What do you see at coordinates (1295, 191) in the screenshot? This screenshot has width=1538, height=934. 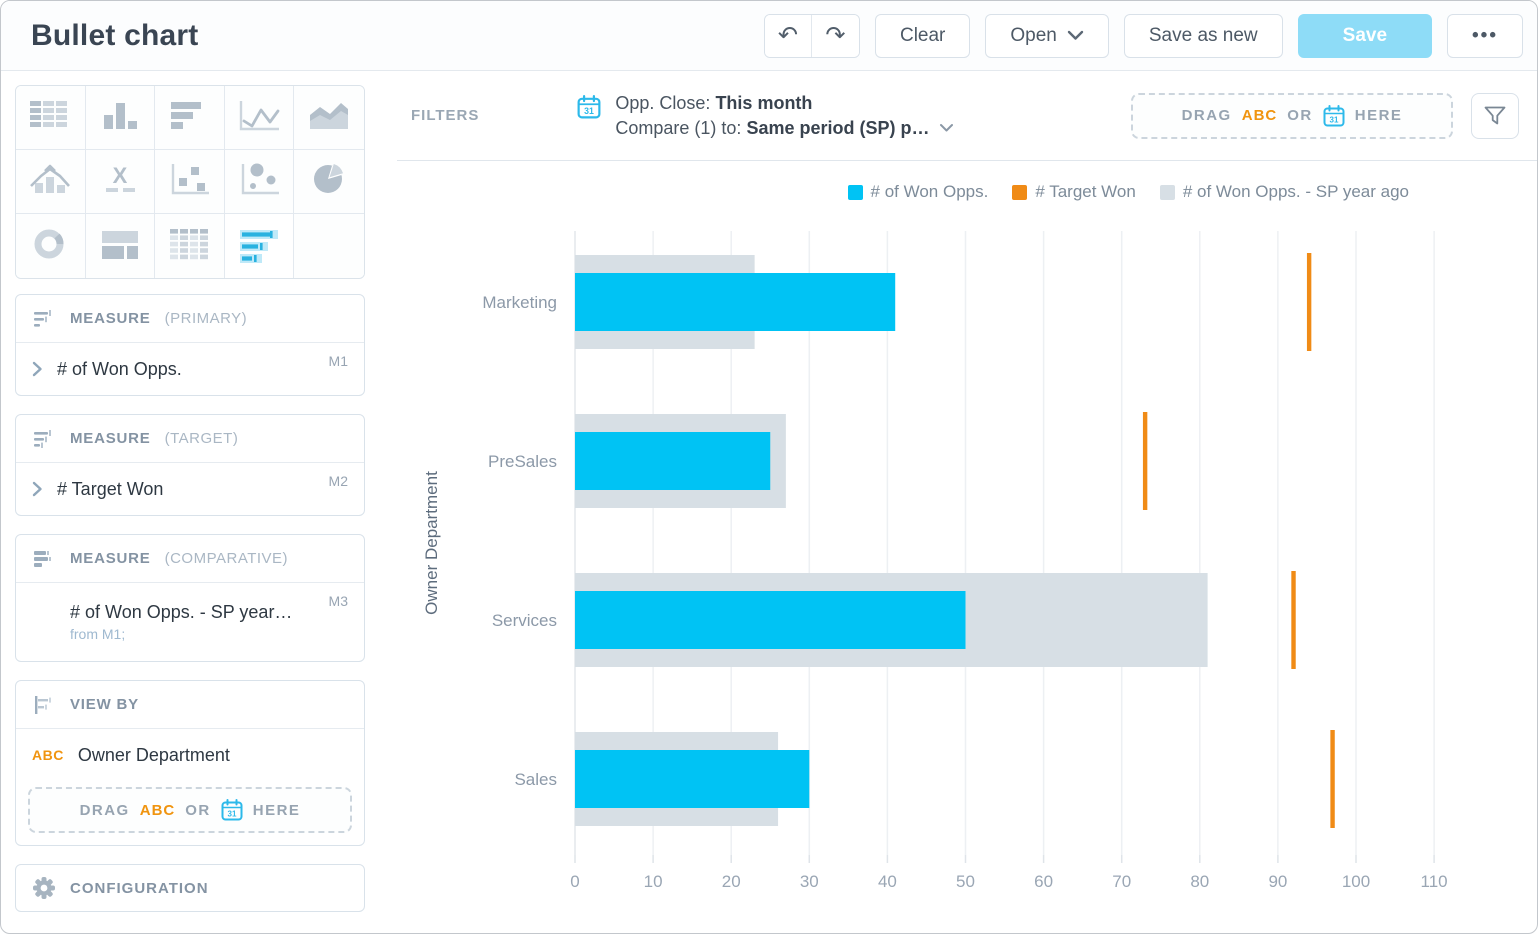 I see `legend-label: # of Won Opps. - SP year ago` at bounding box center [1295, 191].